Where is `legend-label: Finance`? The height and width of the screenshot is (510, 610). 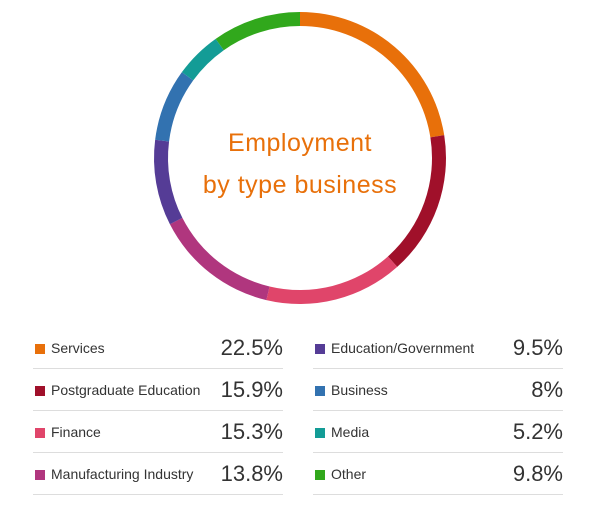 legend-label: Finance is located at coordinates (76, 432).